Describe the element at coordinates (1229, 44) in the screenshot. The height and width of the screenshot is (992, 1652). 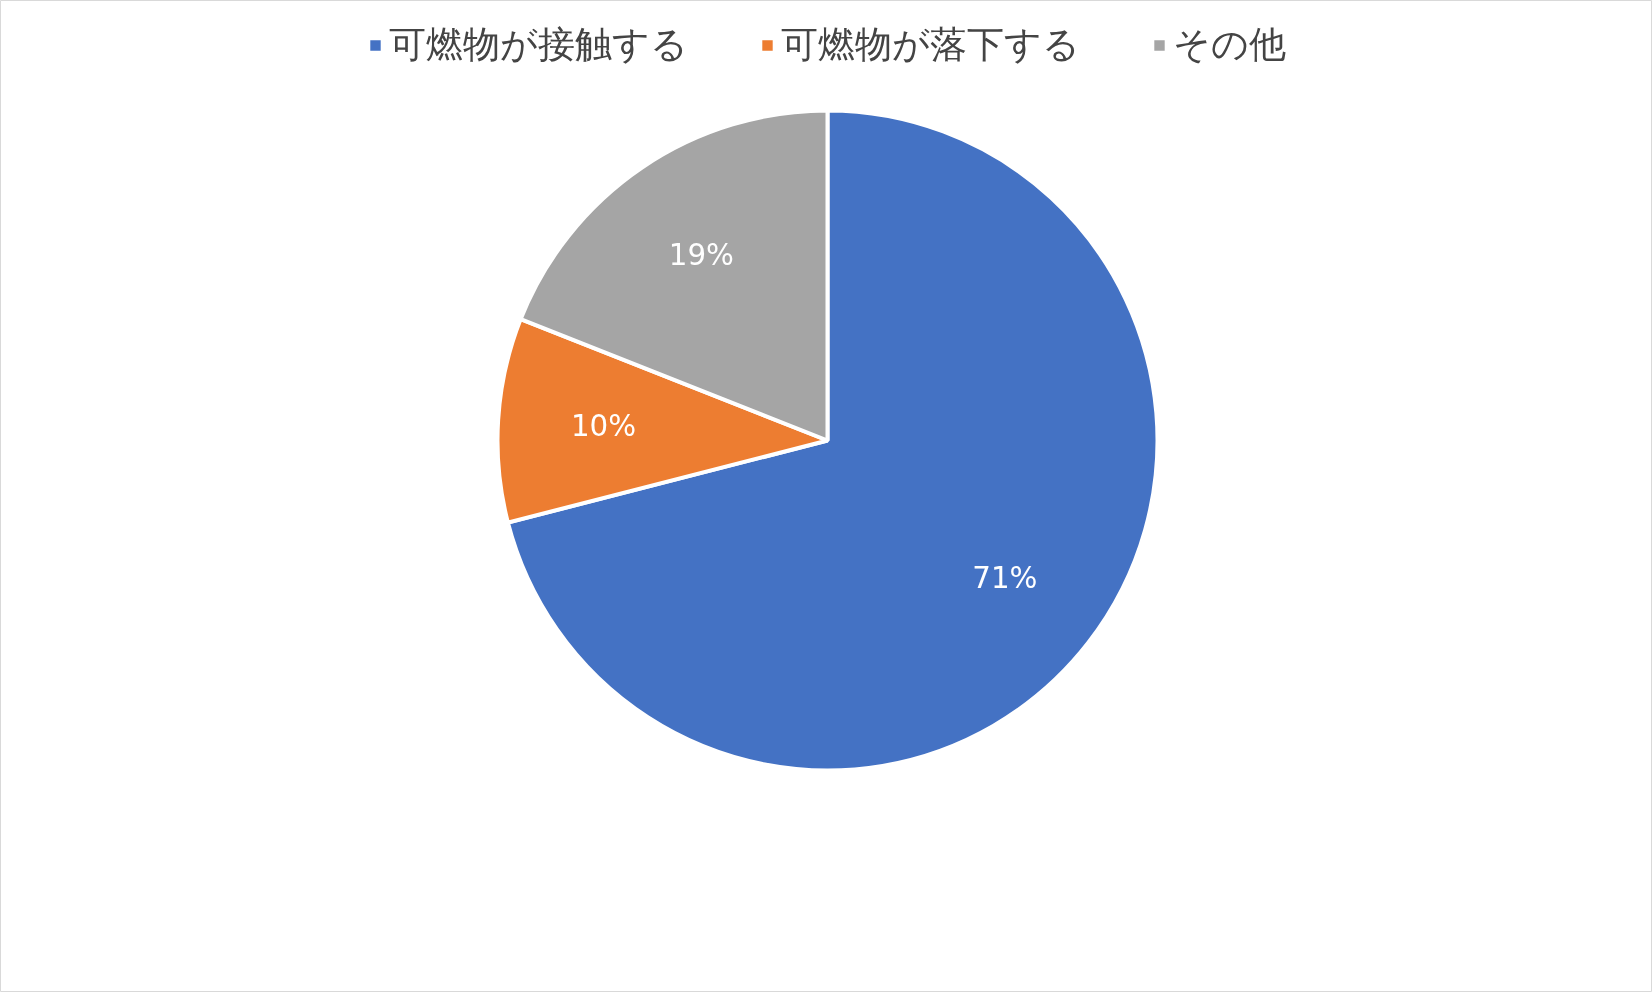
I see `legend-label: その他` at that location.